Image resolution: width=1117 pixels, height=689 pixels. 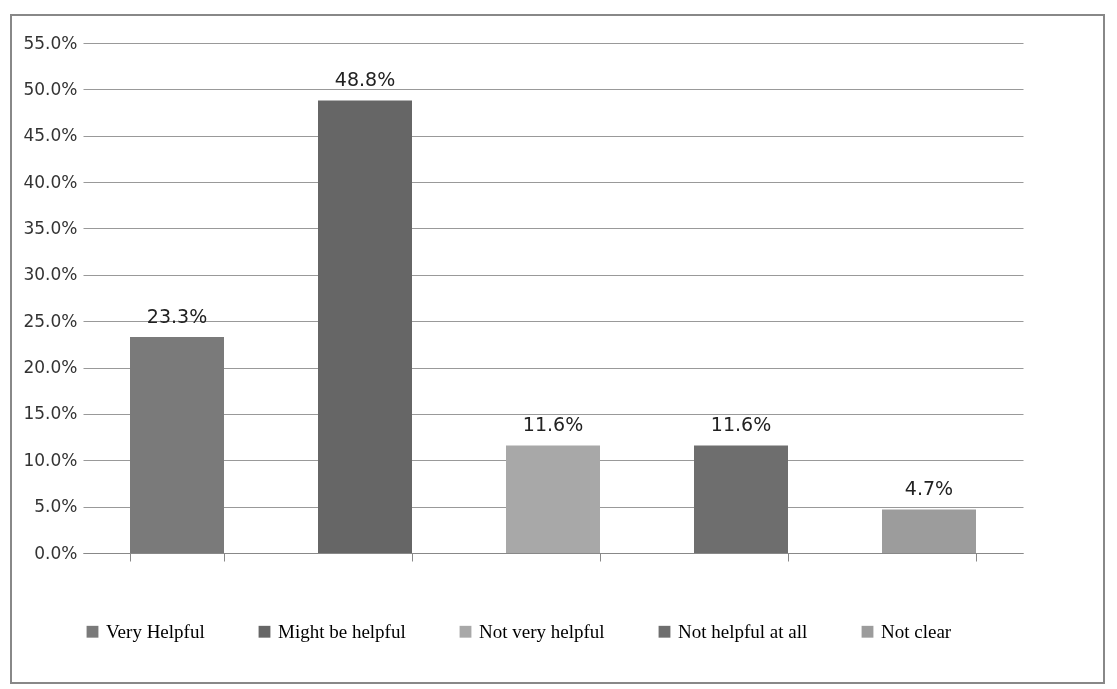 What do you see at coordinates (743, 631) in the screenshot?
I see `legend-label: Not helpful at all` at bounding box center [743, 631].